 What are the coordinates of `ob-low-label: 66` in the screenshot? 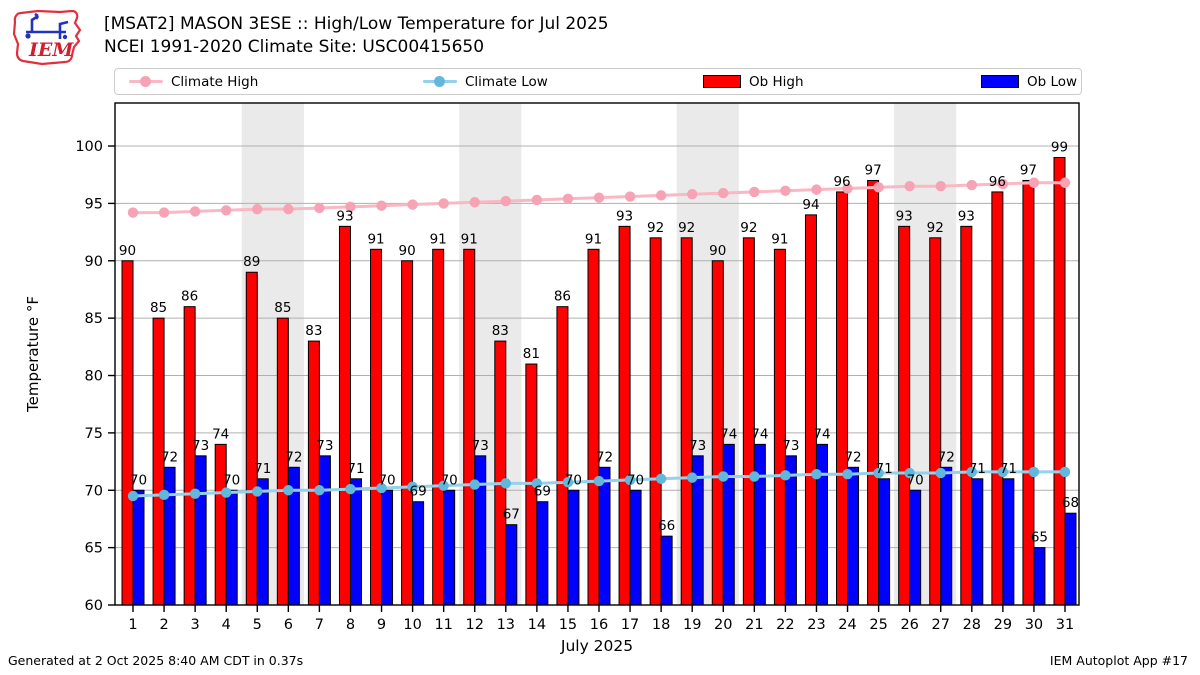 It's located at (666, 526).